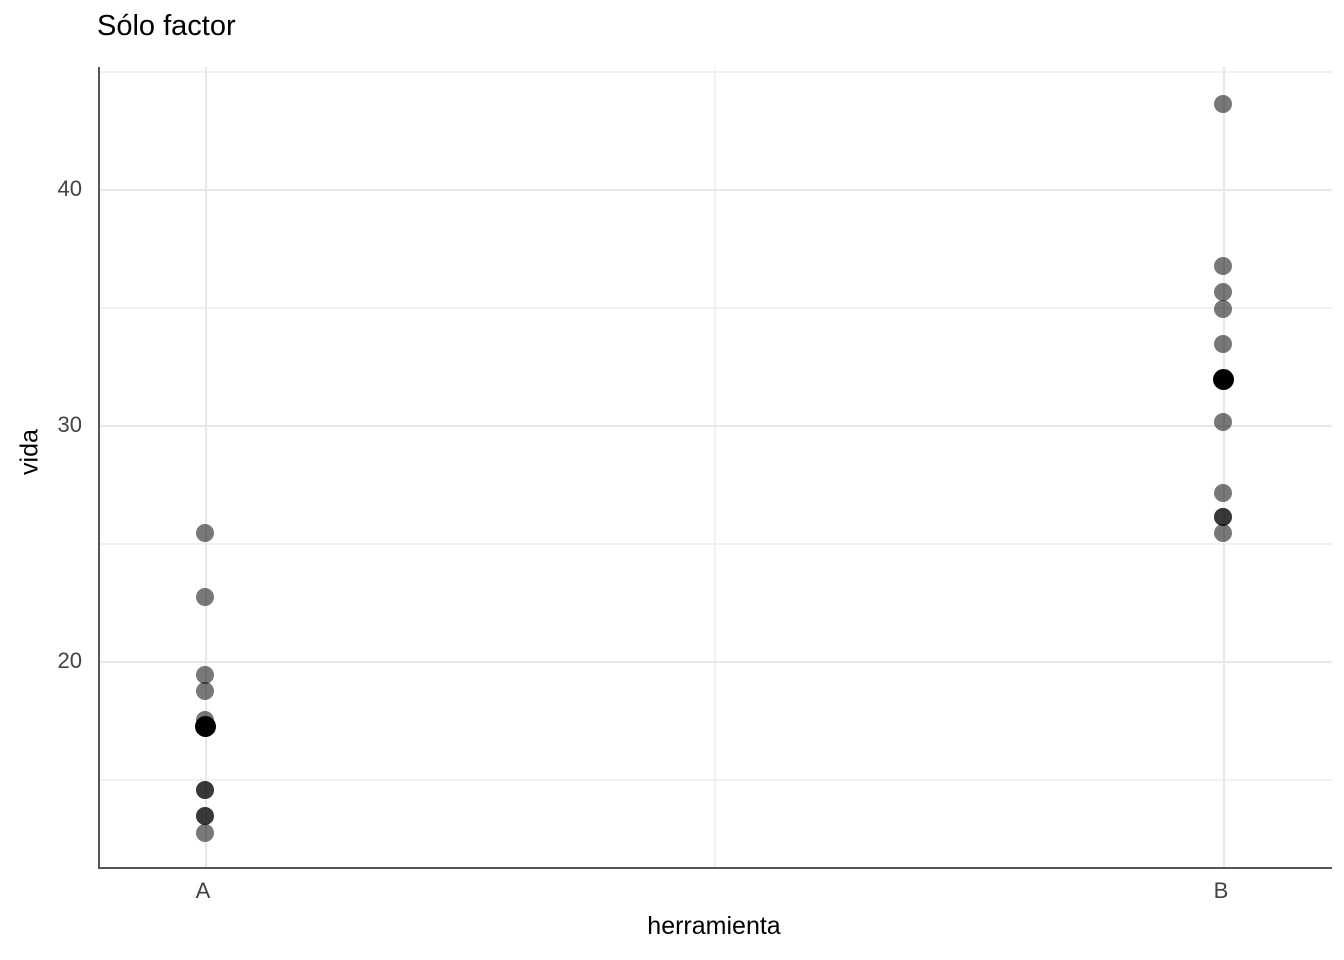 The width and height of the screenshot is (1344, 960). I want to click on x-major-gridline-B, so click(1224, 467).